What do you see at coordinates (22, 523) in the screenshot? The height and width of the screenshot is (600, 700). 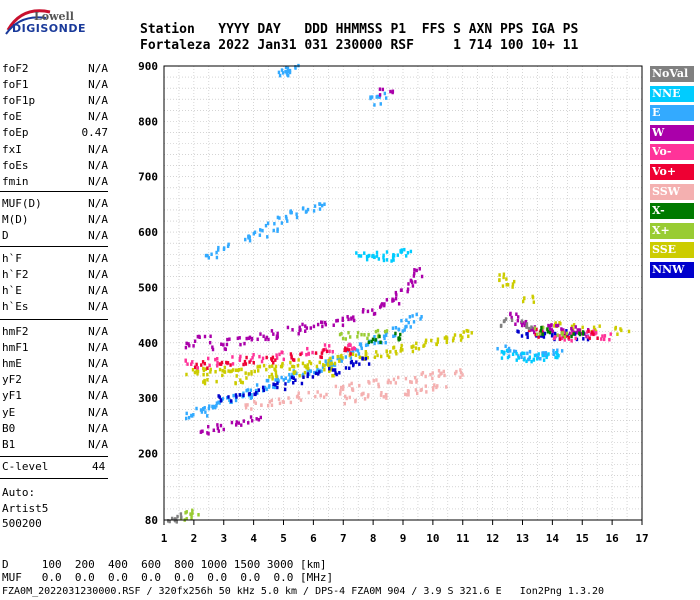 I see `auto-version: 500200` at bounding box center [22, 523].